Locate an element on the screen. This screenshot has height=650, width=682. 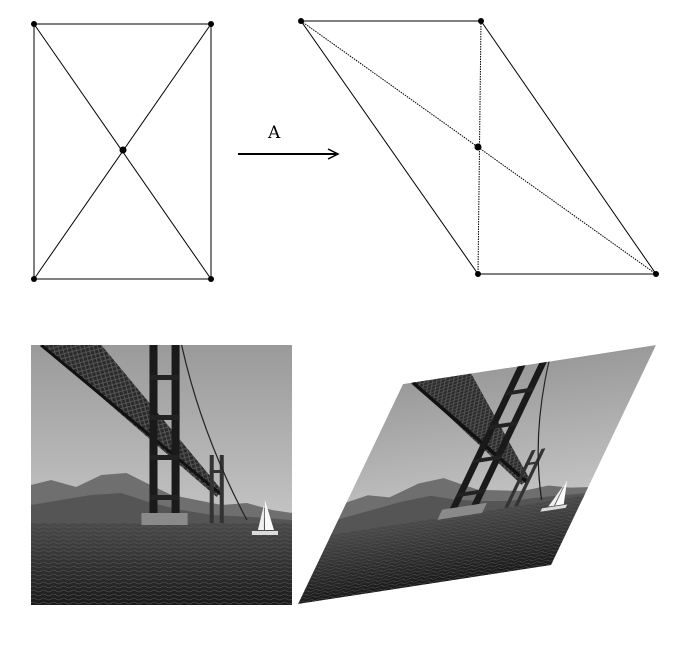
original-vertex-bottom-right is located at coordinates (211, 279).